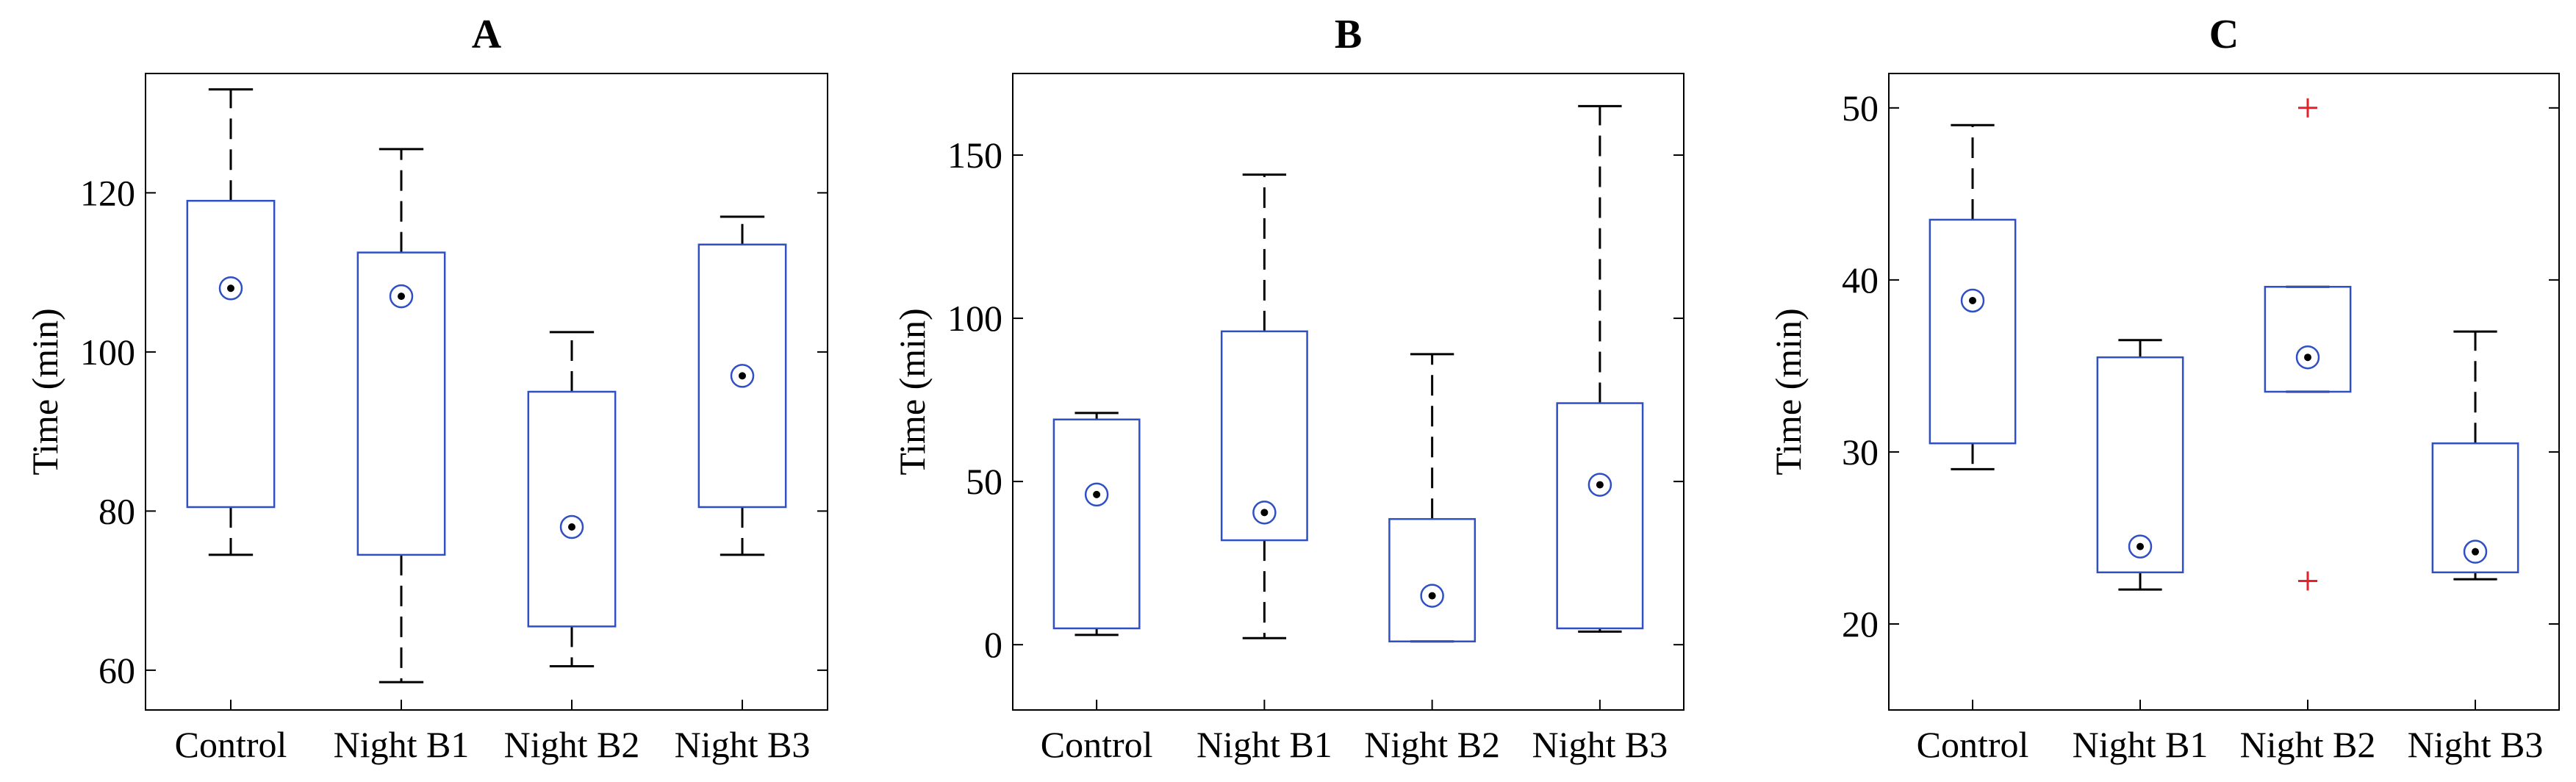 The height and width of the screenshot is (782, 2576). What do you see at coordinates (2224, 34) in the screenshot?
I see `panel-title: C` at bounding box center [2224, 34].